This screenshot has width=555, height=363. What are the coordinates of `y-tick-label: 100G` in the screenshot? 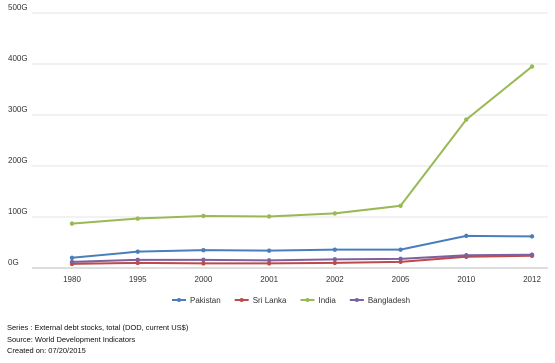 It's located at (18, 211).